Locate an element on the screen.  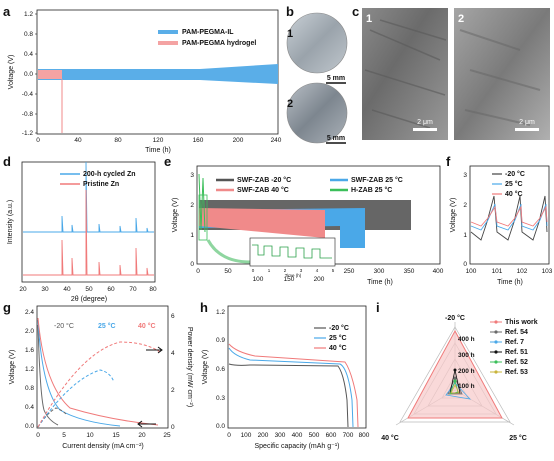
panel-b-scale-2: 5 mm is located at coordinates (336, 138).